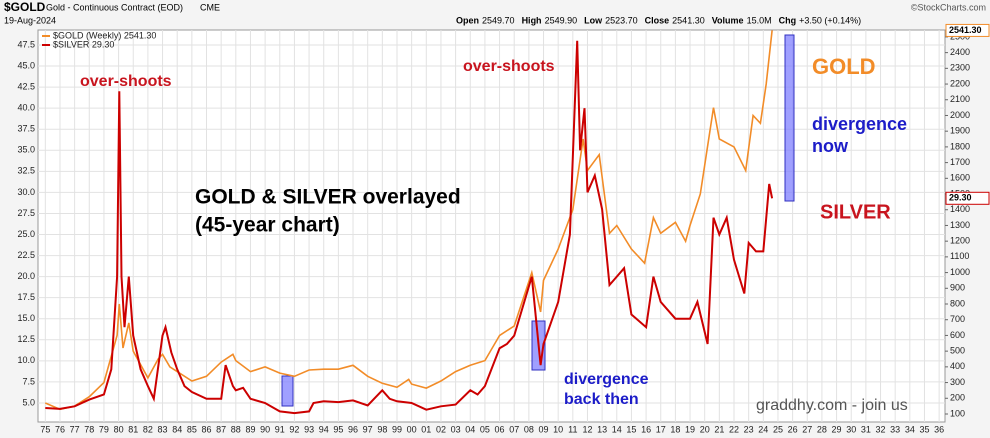 The width and height of the screenshot is (990, 438). I want to click on x-tick-label: 78, so click(89, 429).